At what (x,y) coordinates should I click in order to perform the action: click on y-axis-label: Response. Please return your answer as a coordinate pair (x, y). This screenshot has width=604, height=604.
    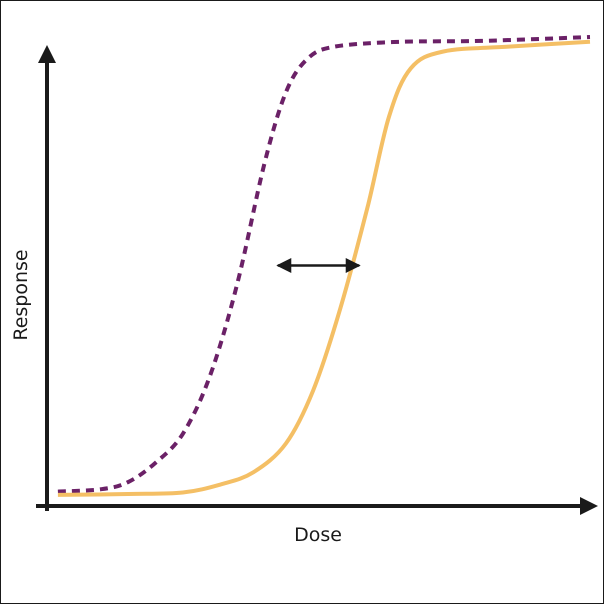
    Looking at the image, I should click on (21, 294).